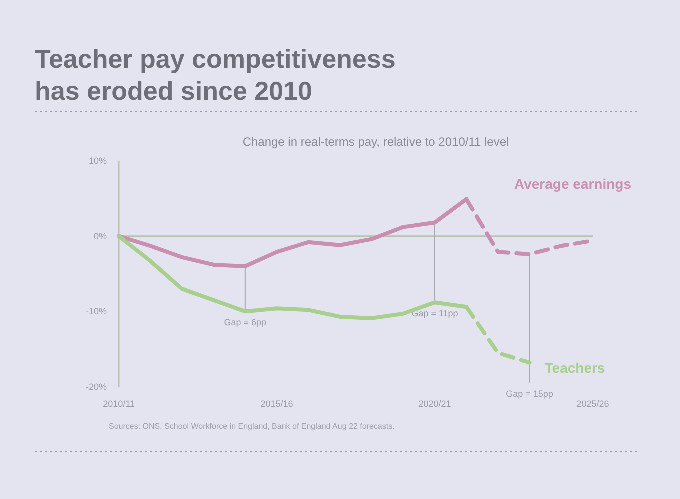 Image resolution: width=680 pixels, height=499 pixels. Describe the element at coordinates (119, 404) in the screenshot. I see `x-tick-label: 2010/11` at that location.